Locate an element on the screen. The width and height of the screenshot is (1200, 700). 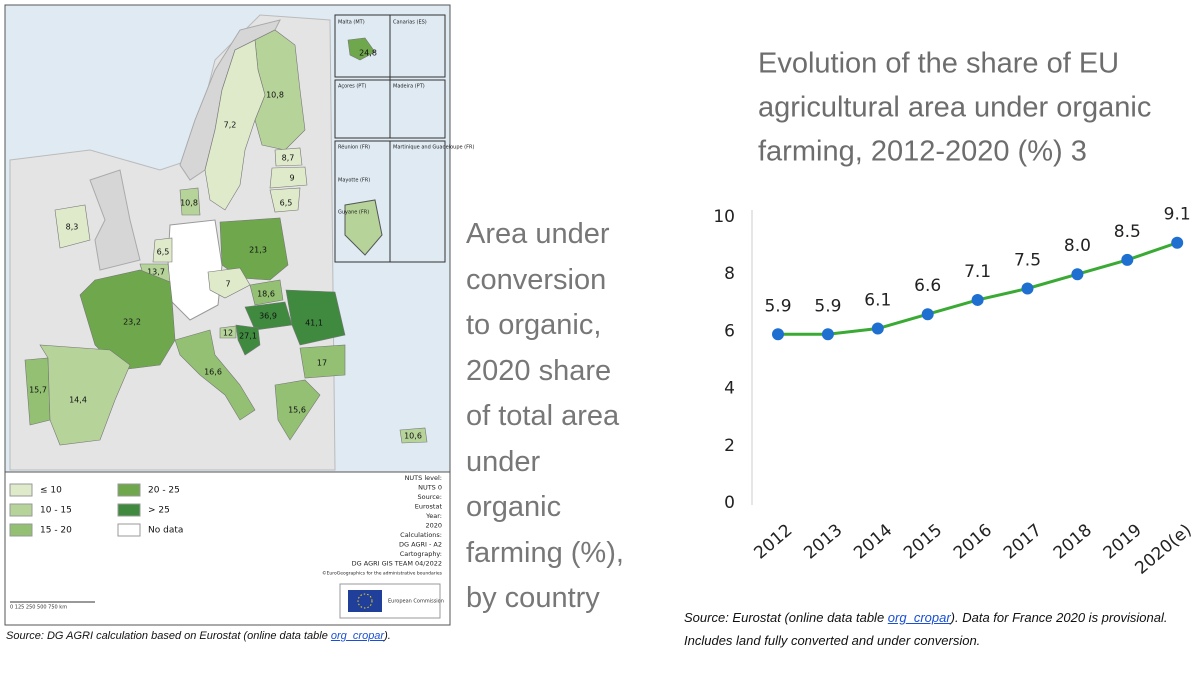
uk is located at coordinates (115, 220).